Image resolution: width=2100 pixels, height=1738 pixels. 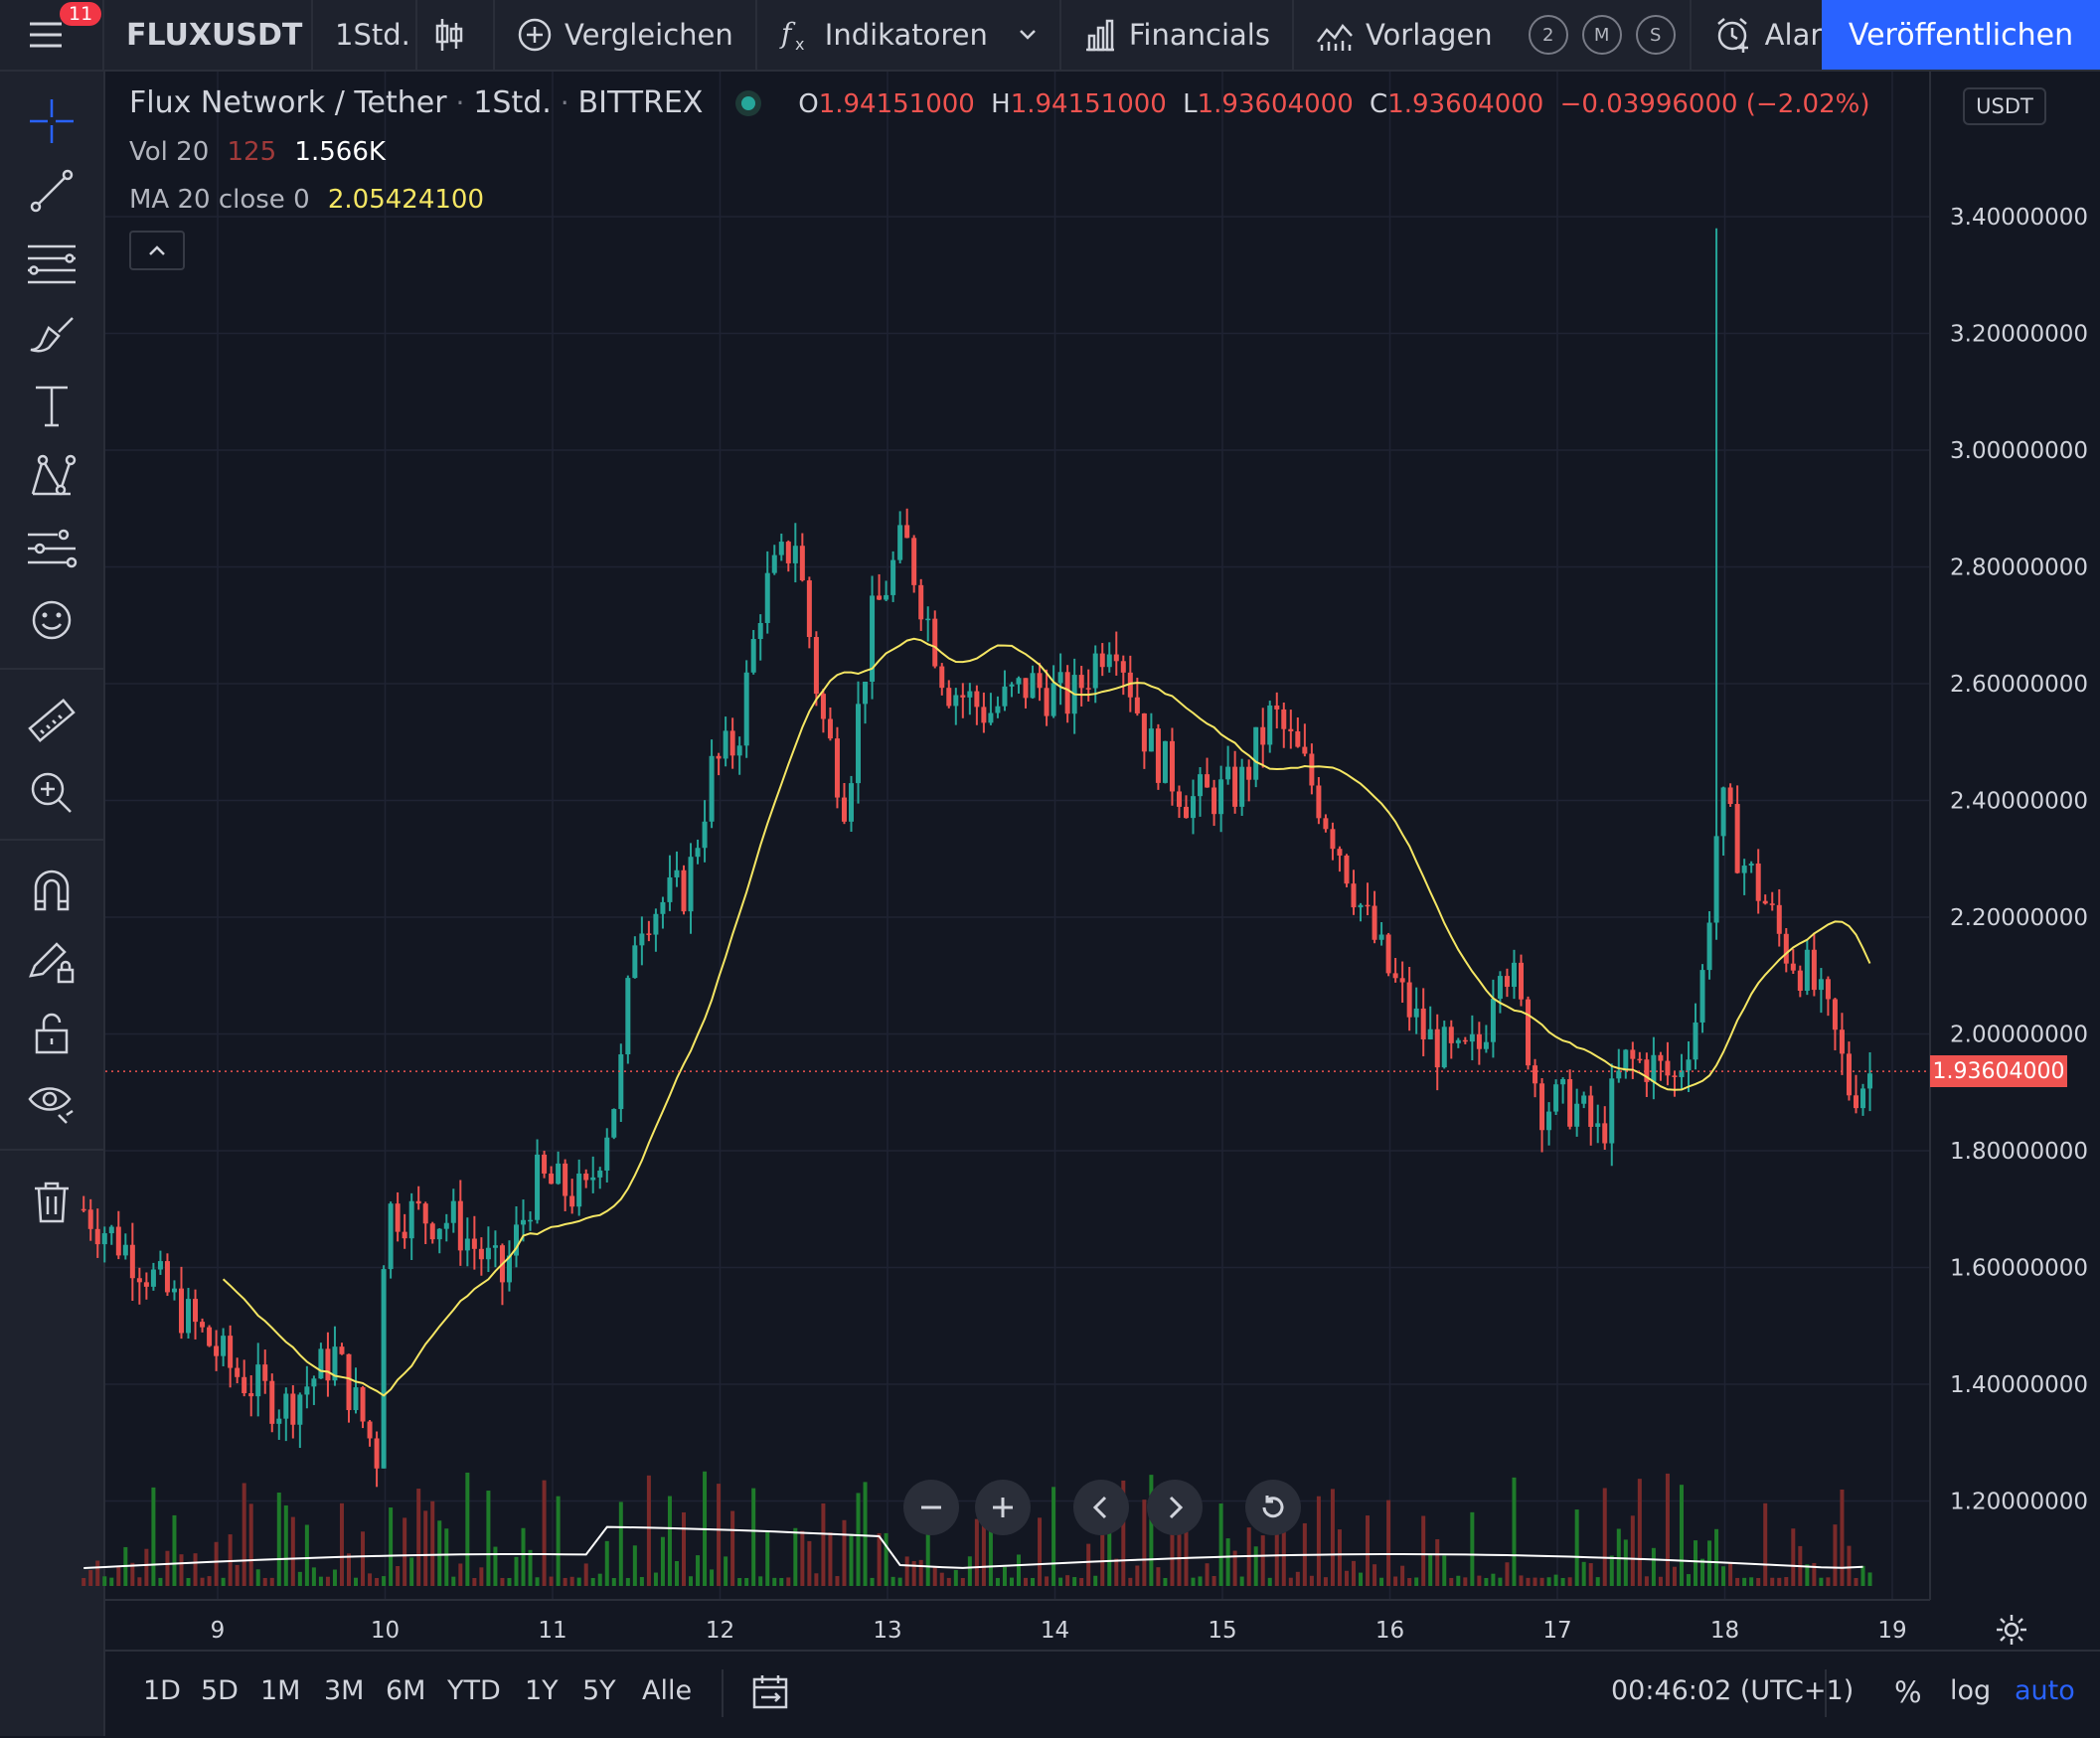 I want to click on zoom-tool, so click(x=52, y=793).